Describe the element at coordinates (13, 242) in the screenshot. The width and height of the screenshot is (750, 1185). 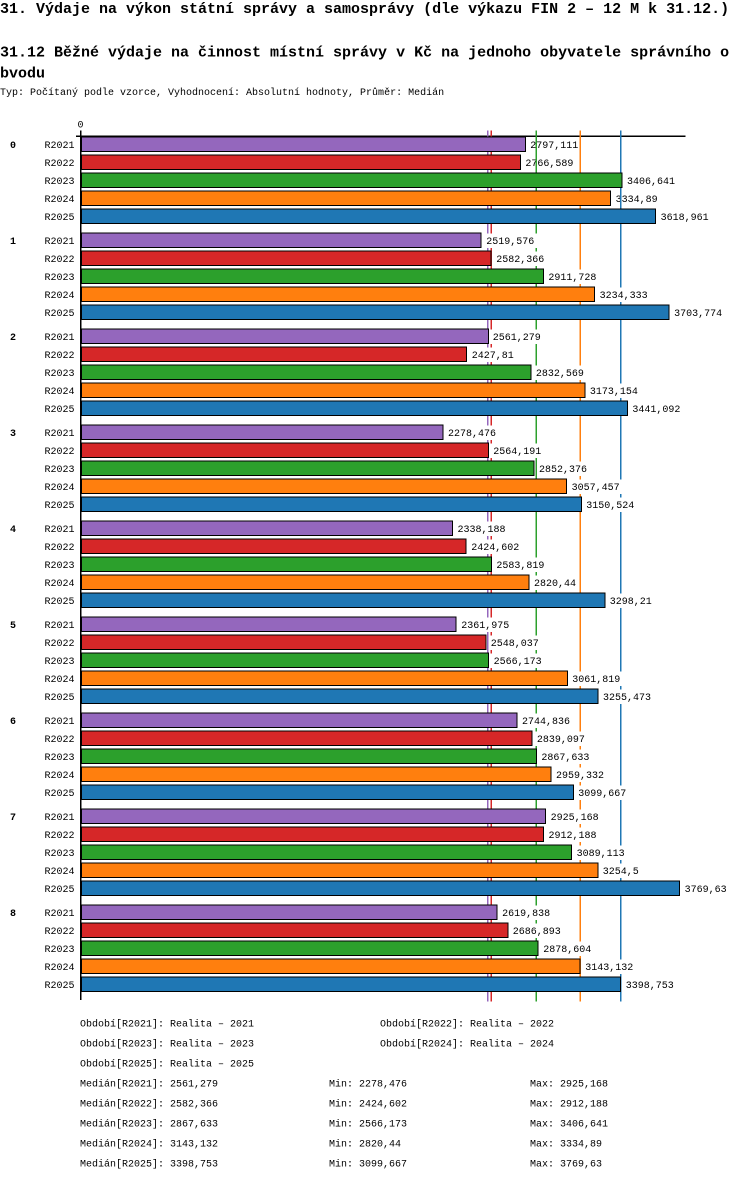
I see `svg-text: 1` at that location.